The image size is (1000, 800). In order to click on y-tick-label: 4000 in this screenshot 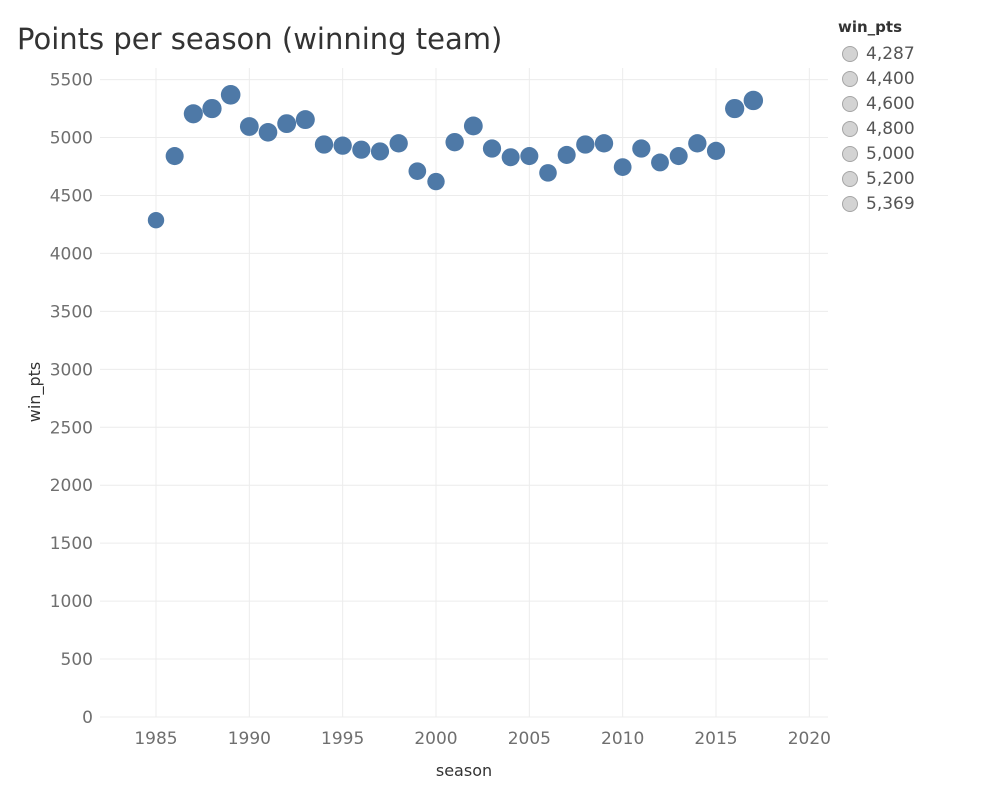, I will do `click(71, 254)`.